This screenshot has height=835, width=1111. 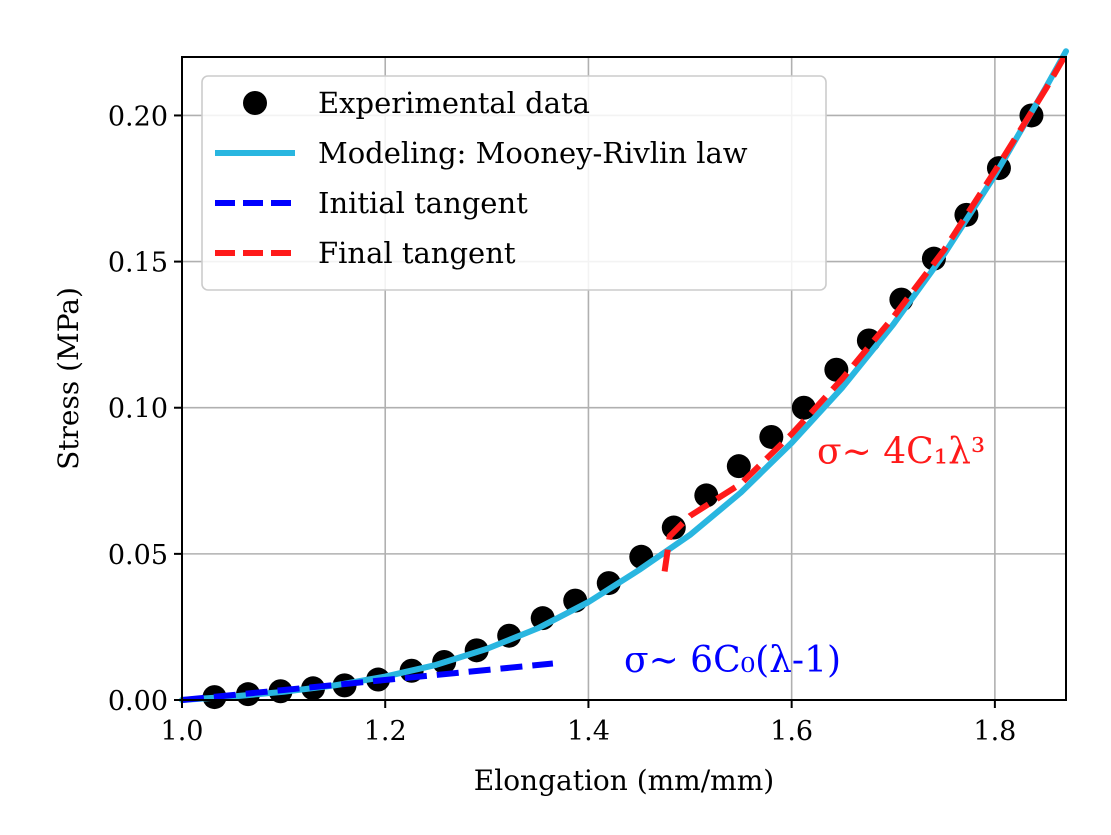 I want to click on y-axis-label: Stress (MPa), so click(x=68, y=378).